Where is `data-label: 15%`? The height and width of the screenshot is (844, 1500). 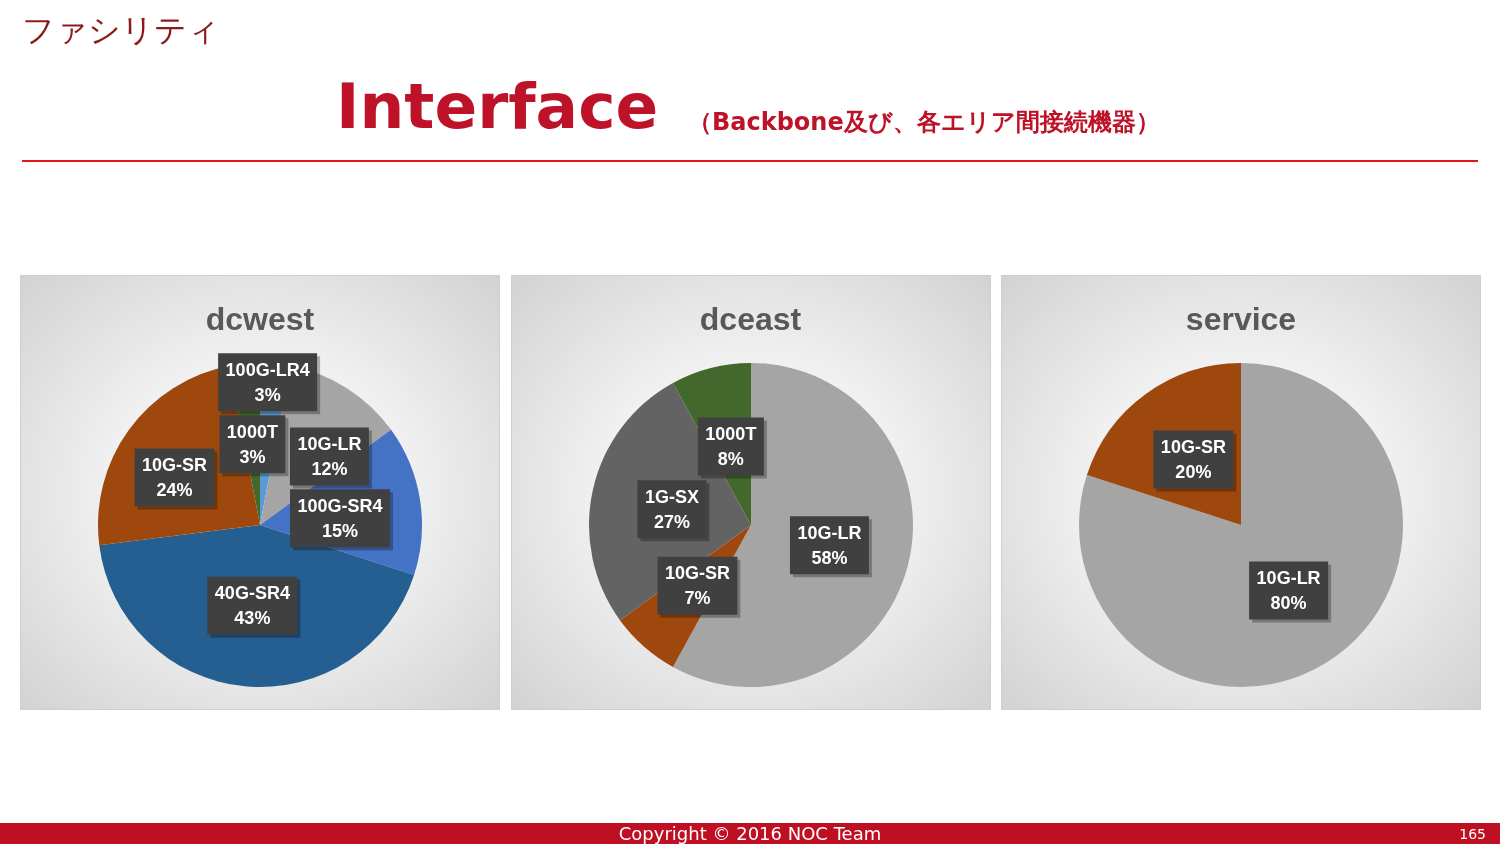
data-label: 15% is located at coordinates (340, 530).